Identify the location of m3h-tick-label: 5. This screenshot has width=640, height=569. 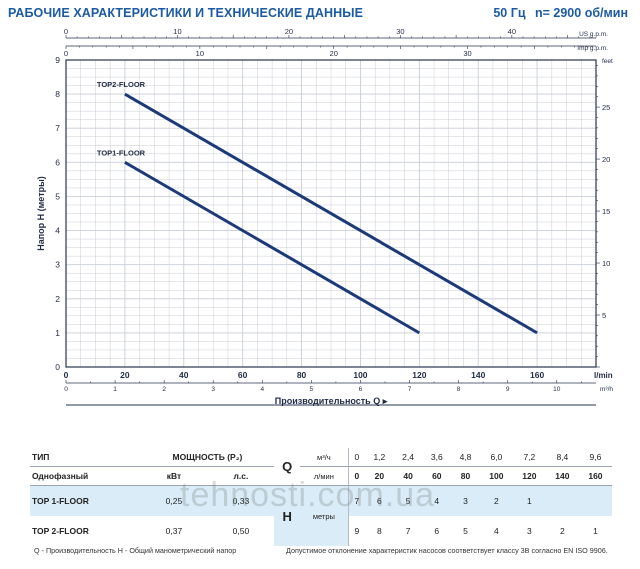
(312, 389).